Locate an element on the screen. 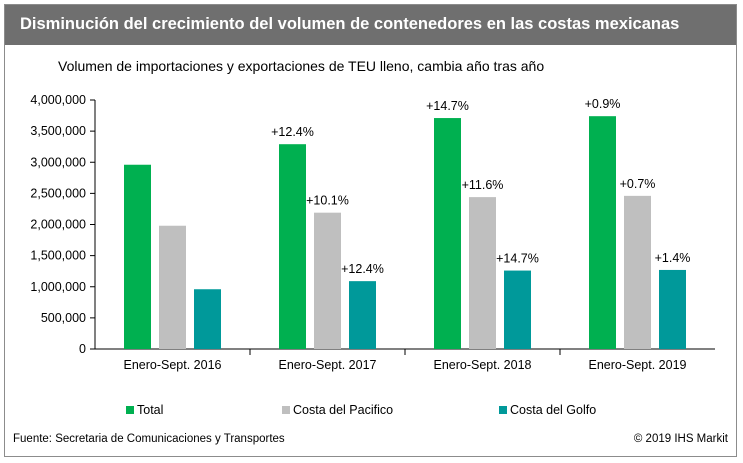 This screenshot has height=463, width=743. y-tick-label: 1,500,000 is located at coordinates (58, 256).